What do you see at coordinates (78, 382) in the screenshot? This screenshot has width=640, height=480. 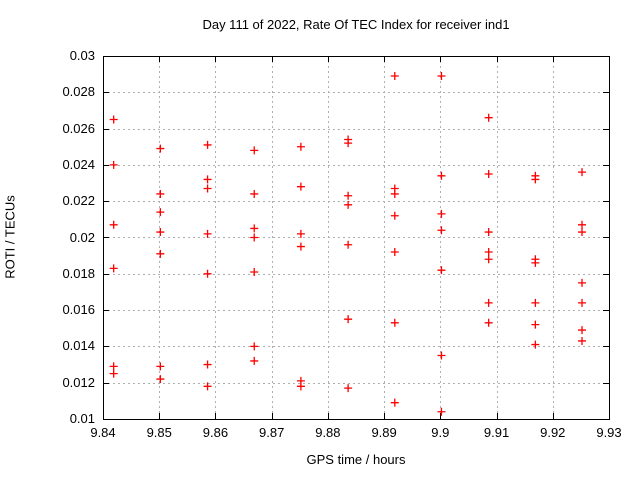 I see `y-tick-label: 0.012` at bounding box center [78, 382].